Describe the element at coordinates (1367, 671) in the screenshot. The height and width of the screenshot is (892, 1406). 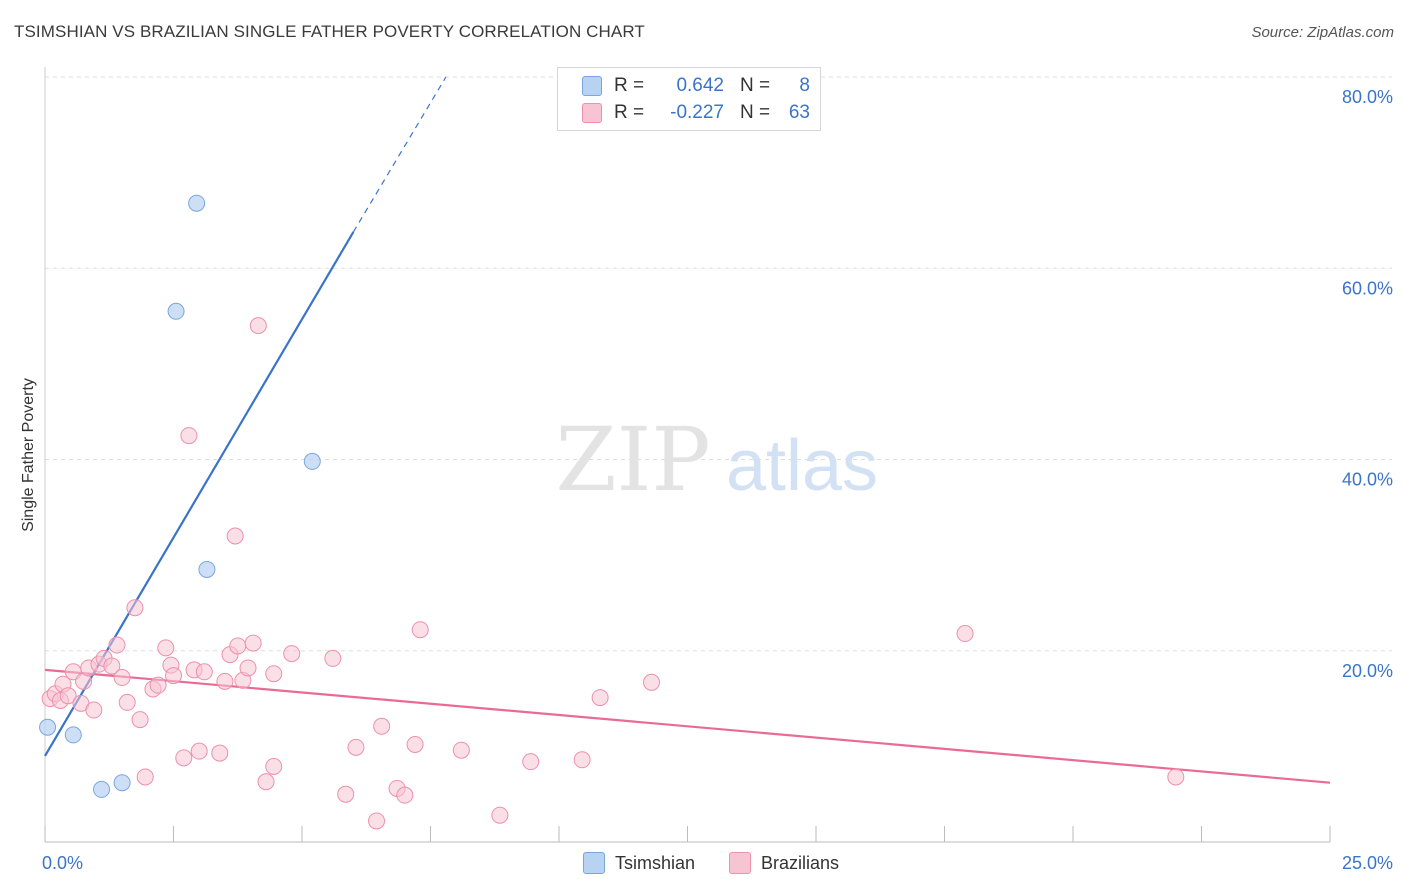
I see `y-tick-label: 20.0%` at that location.